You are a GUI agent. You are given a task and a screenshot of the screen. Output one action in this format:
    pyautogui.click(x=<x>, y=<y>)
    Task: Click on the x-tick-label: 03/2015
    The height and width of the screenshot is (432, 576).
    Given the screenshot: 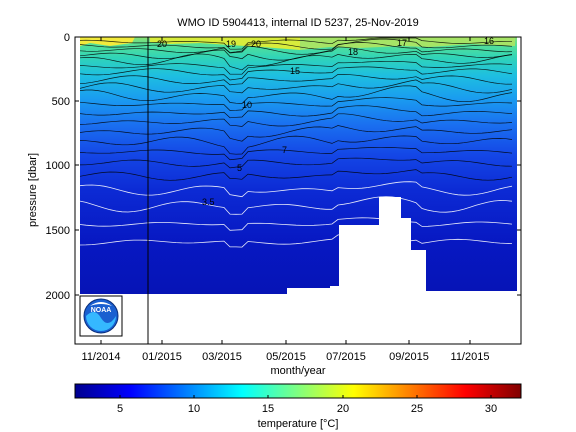 What is the action you would take?
    pyautogui.click(x=222, y=357)
    